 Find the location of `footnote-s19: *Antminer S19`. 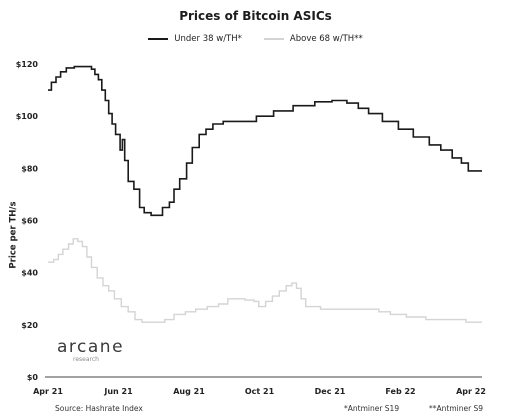

footnote-s19: *Antminer S19 is located at coordinates (372, 408).